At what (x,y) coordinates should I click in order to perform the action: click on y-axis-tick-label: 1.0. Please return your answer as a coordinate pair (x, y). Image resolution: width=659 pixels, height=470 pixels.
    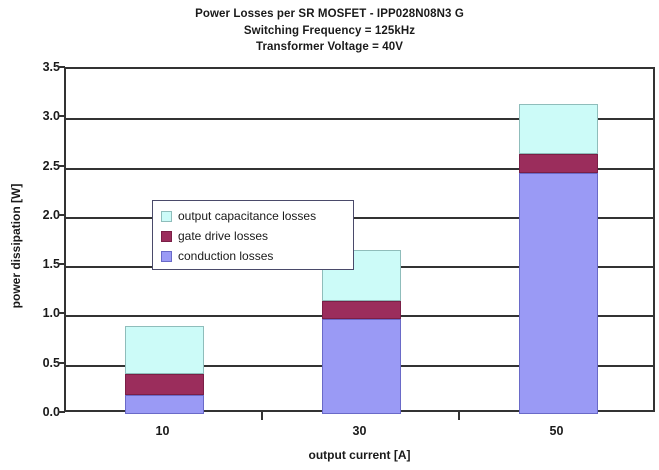
    Looking at the image, I should click on (51, 313).